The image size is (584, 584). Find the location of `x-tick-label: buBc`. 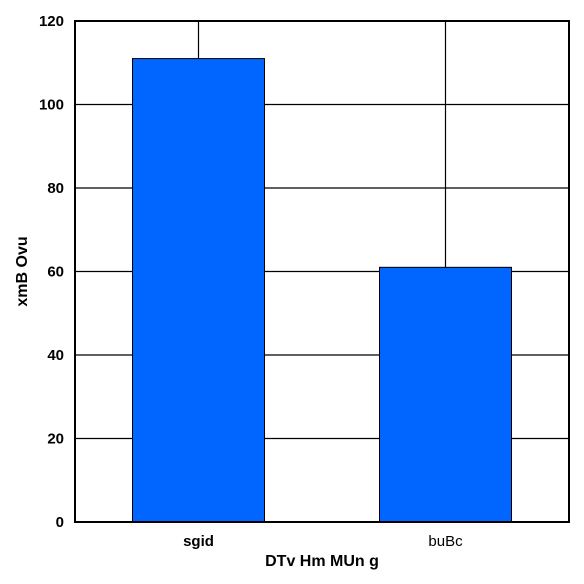

x-tick-label: buBc is located at coordinates (445, 541).